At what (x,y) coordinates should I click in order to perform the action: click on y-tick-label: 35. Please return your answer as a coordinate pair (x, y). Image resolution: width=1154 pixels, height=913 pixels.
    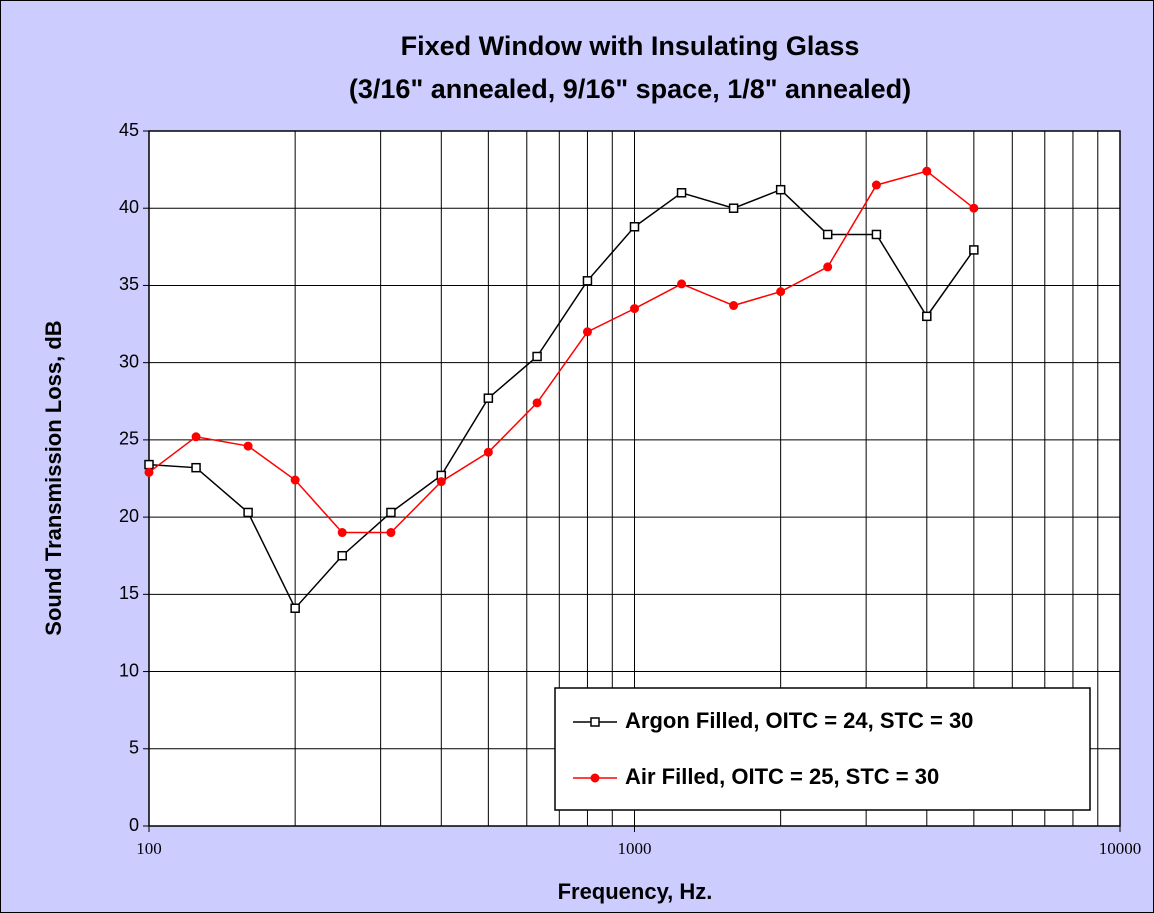
    Looking at the image, I should click on (129, 284).